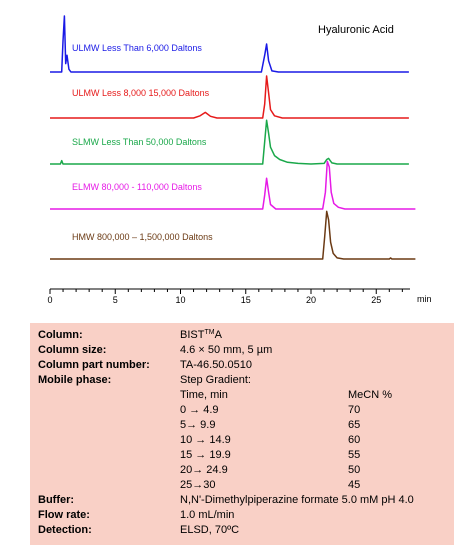 This screenshot has width=474, height=548. I want to click on gradient-time: 20→ 24.9, so click(204, 470).